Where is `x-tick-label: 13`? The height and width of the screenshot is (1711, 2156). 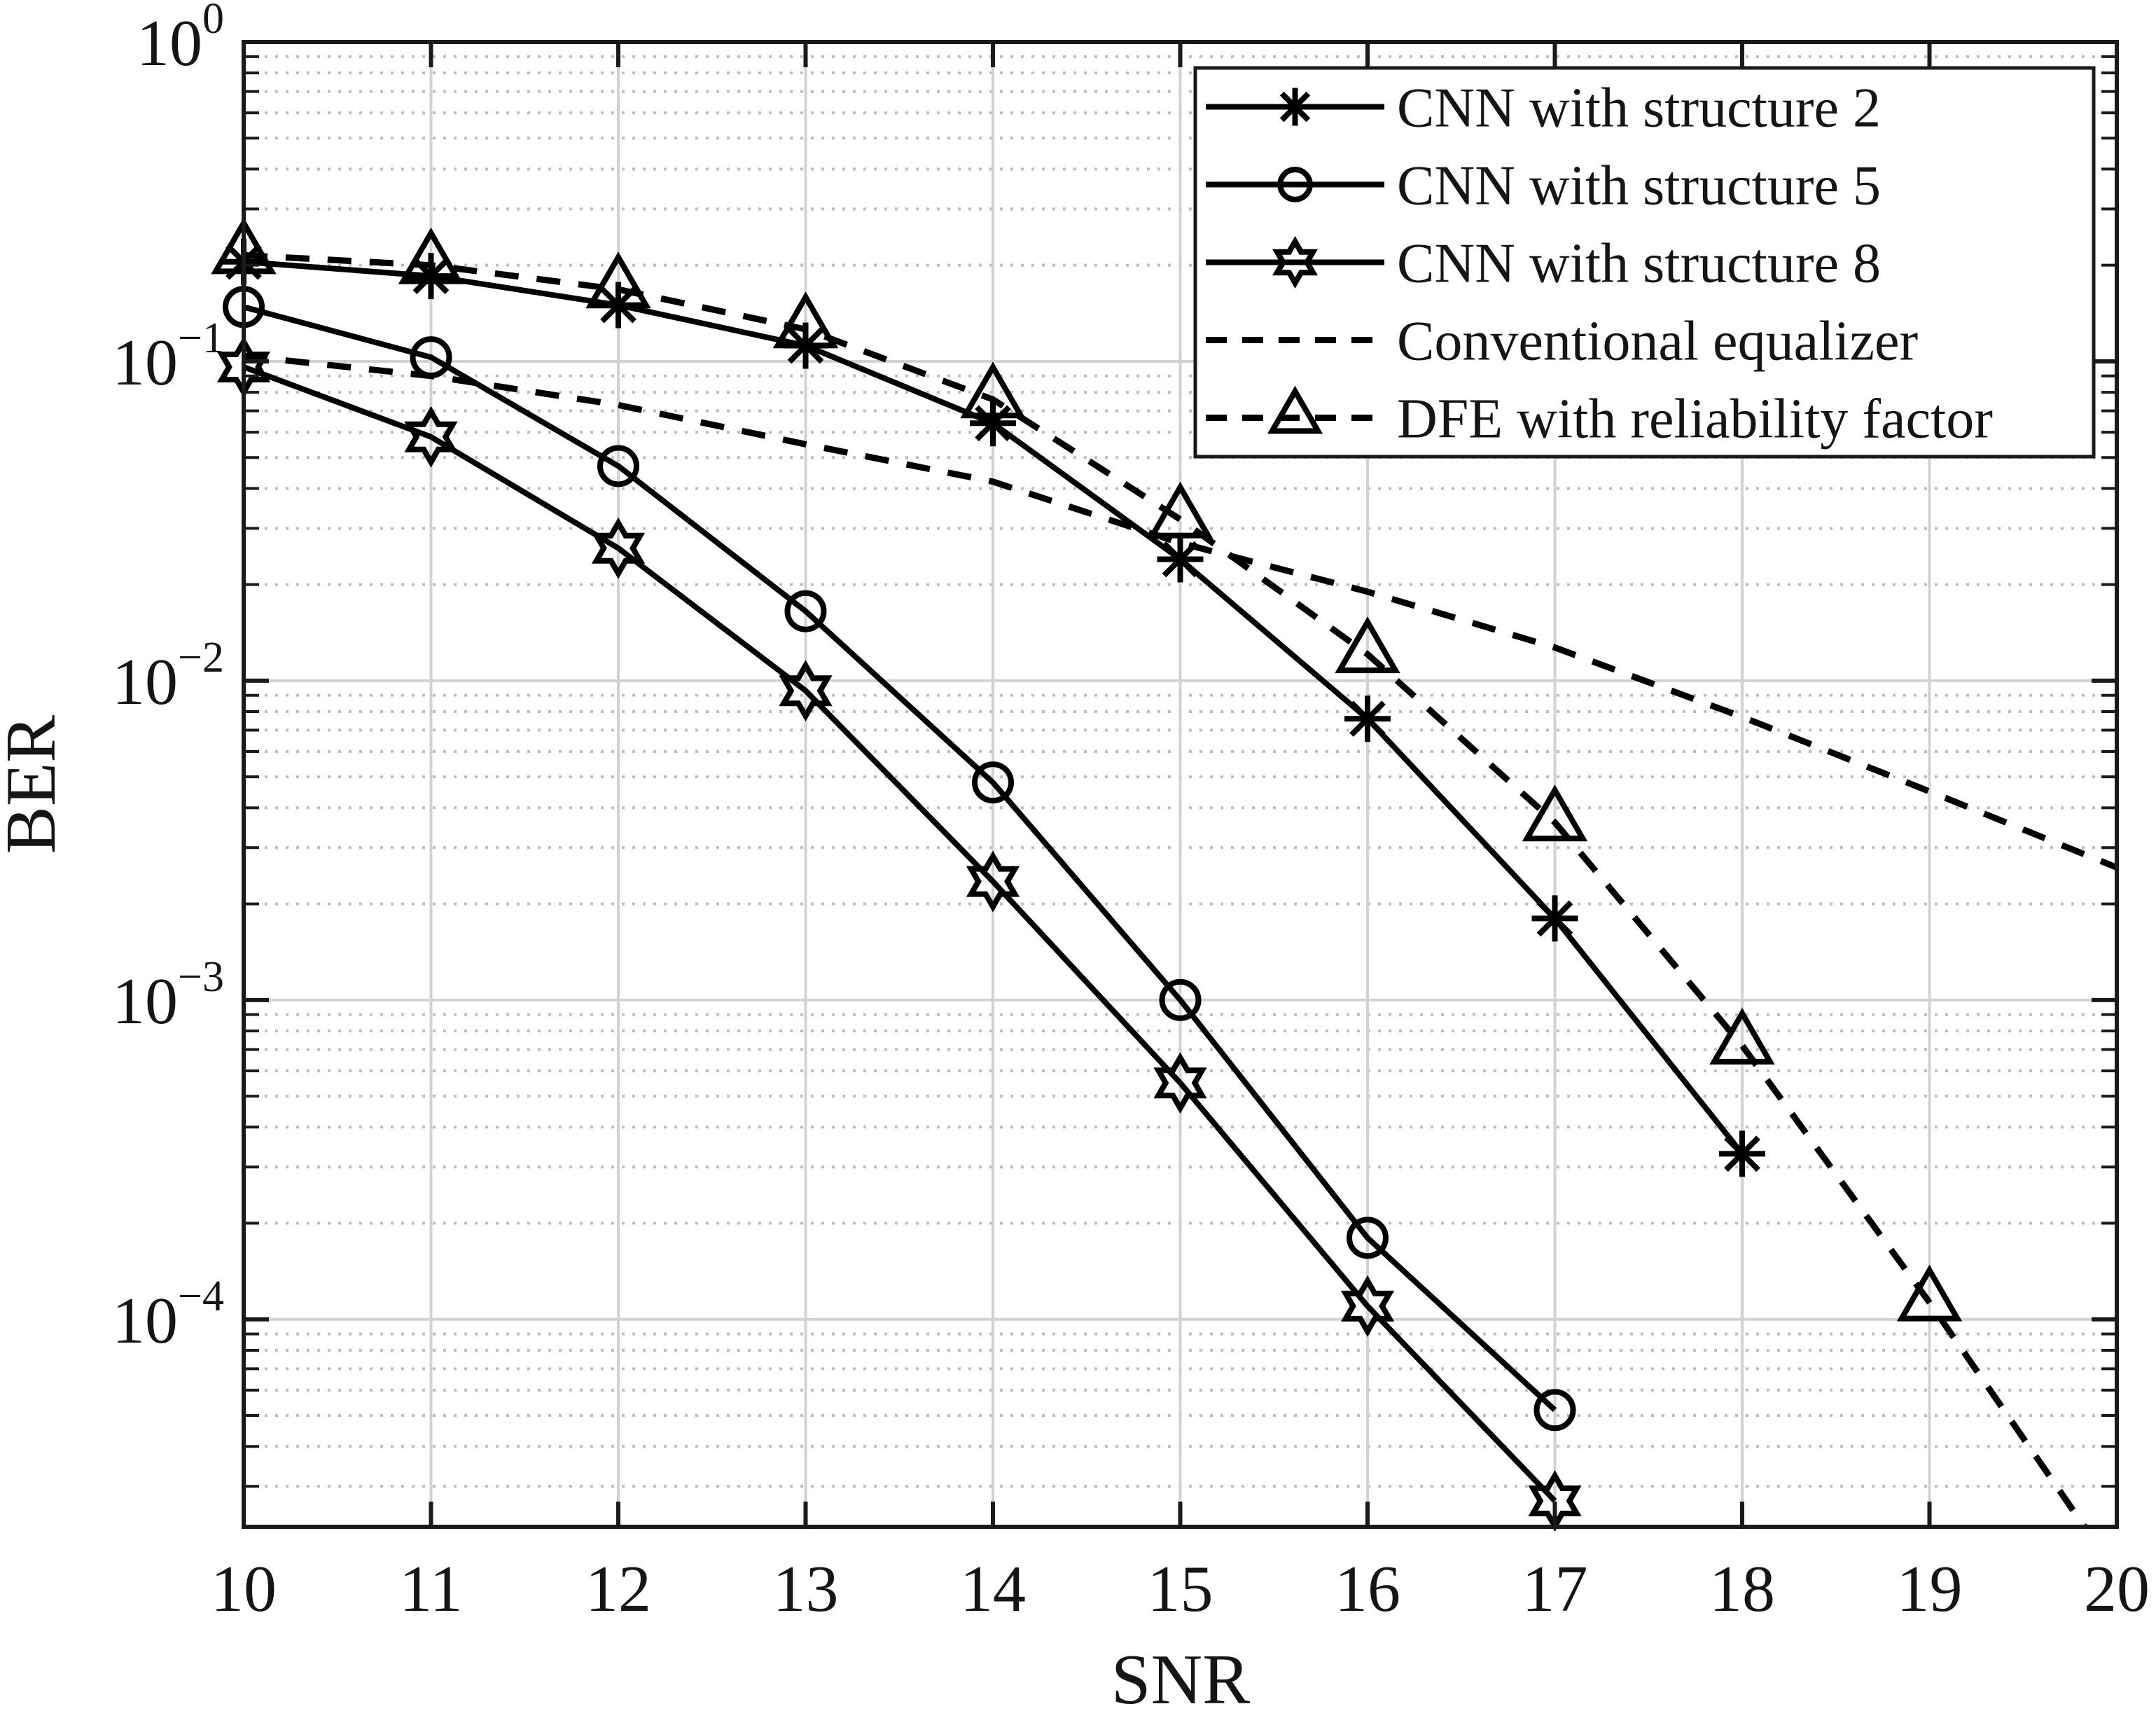
x-tick-label: 13 is located at coordinates (806, 1589).